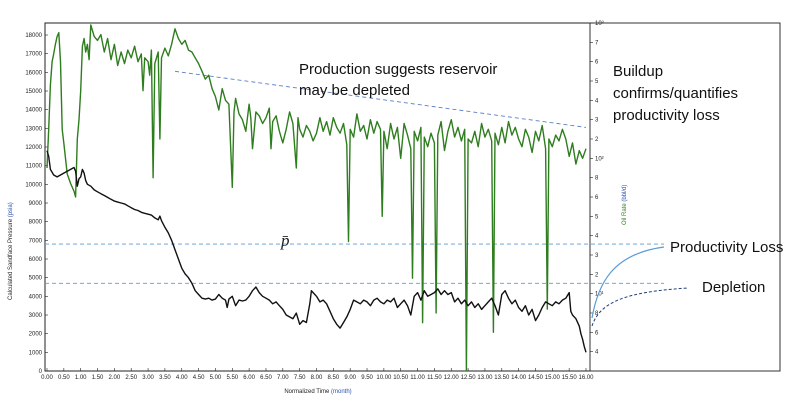  I want to click on y-tick-label: 12000, so click(33, 148).